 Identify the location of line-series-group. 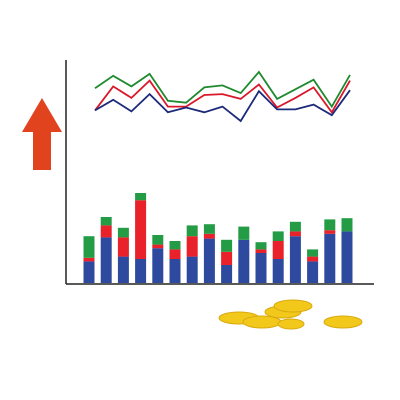
(222, 96).